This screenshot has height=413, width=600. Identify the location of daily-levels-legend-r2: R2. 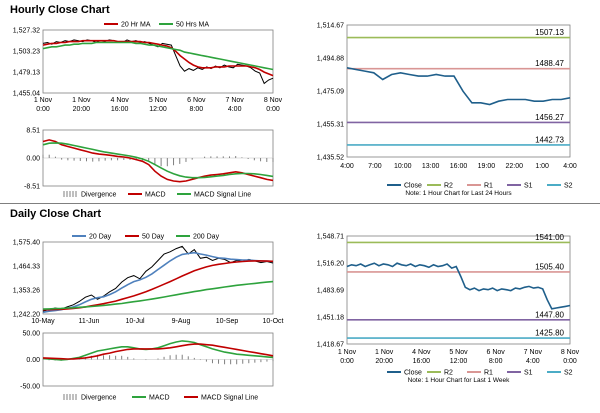
(448, 373).